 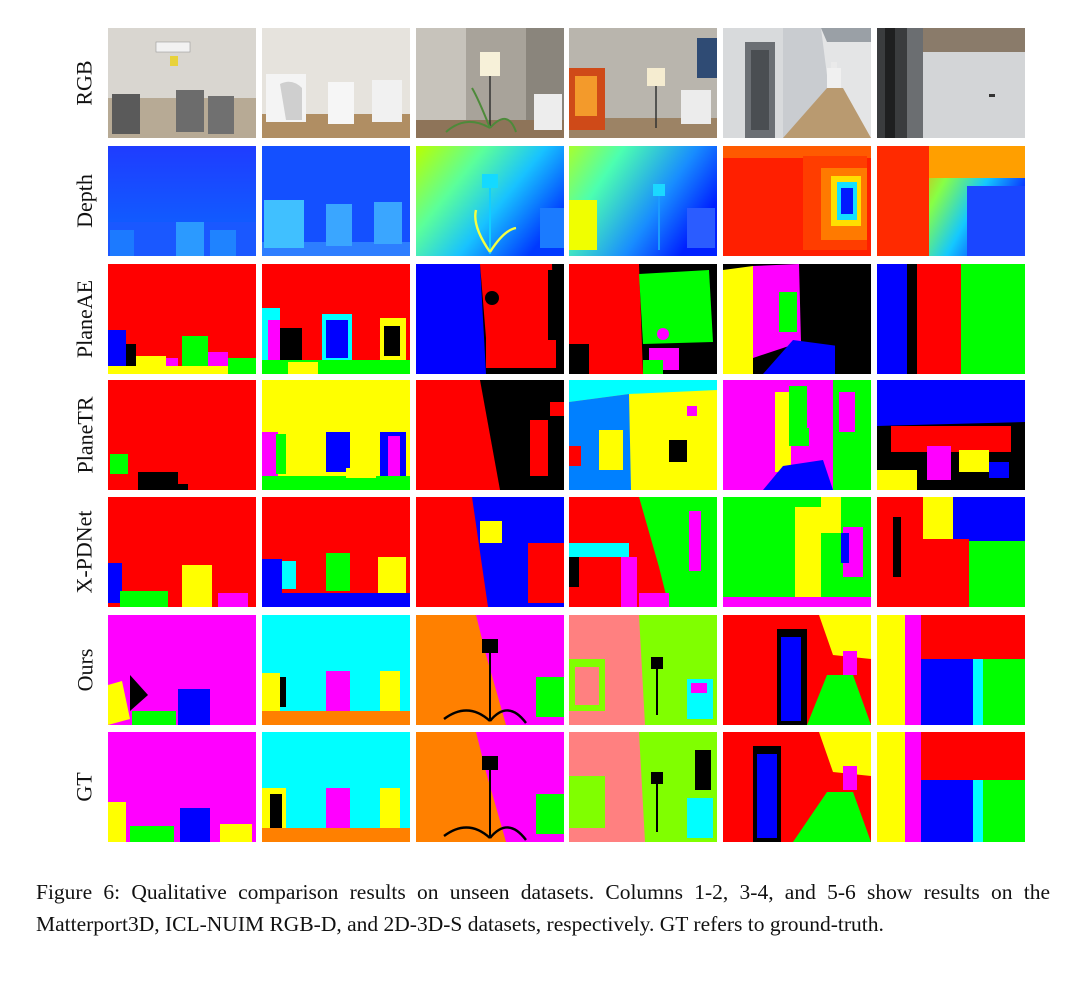 What do you see at coordinates (797, 83) in the screenshot?
I see `rgb-tile-col5` at bounding box center [797, 83].